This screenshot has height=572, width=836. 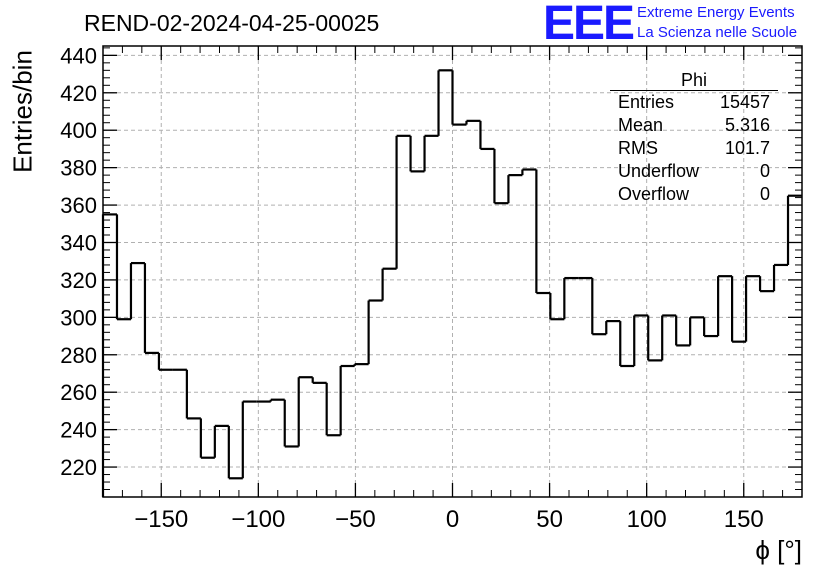 I want to click on x-tick-label: 100, so click(x=647, y=519).